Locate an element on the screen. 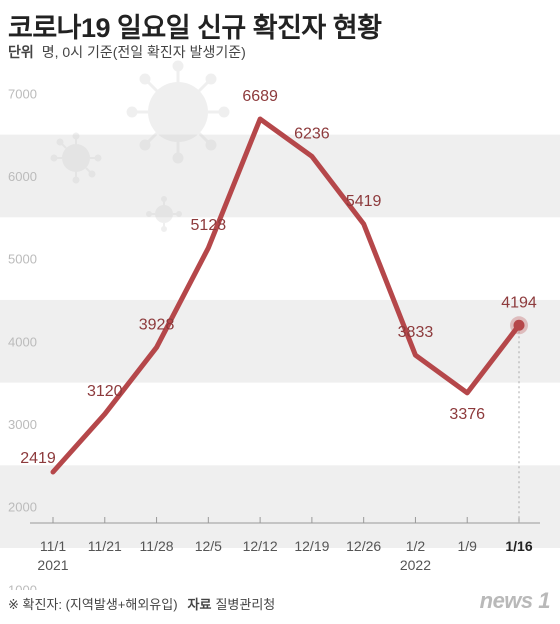 The image size is (560, 624). virus-icon-large is located at coordinates (178, 112).